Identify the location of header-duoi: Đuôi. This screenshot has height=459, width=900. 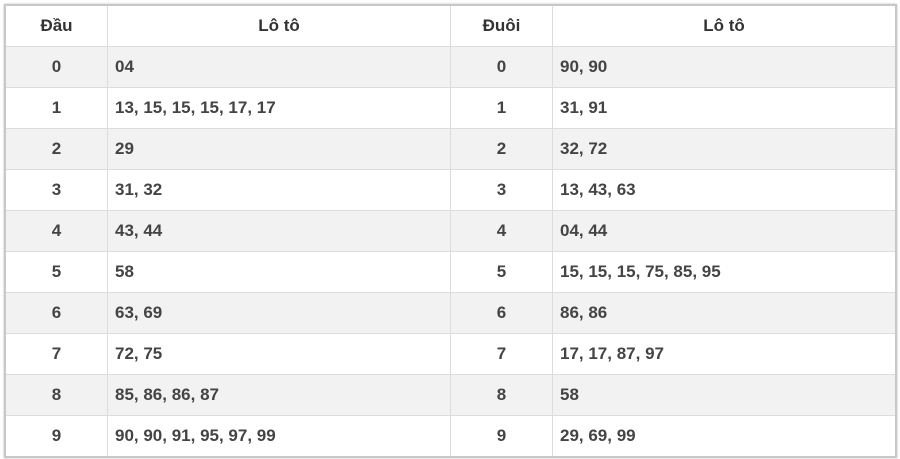
(501, 25).